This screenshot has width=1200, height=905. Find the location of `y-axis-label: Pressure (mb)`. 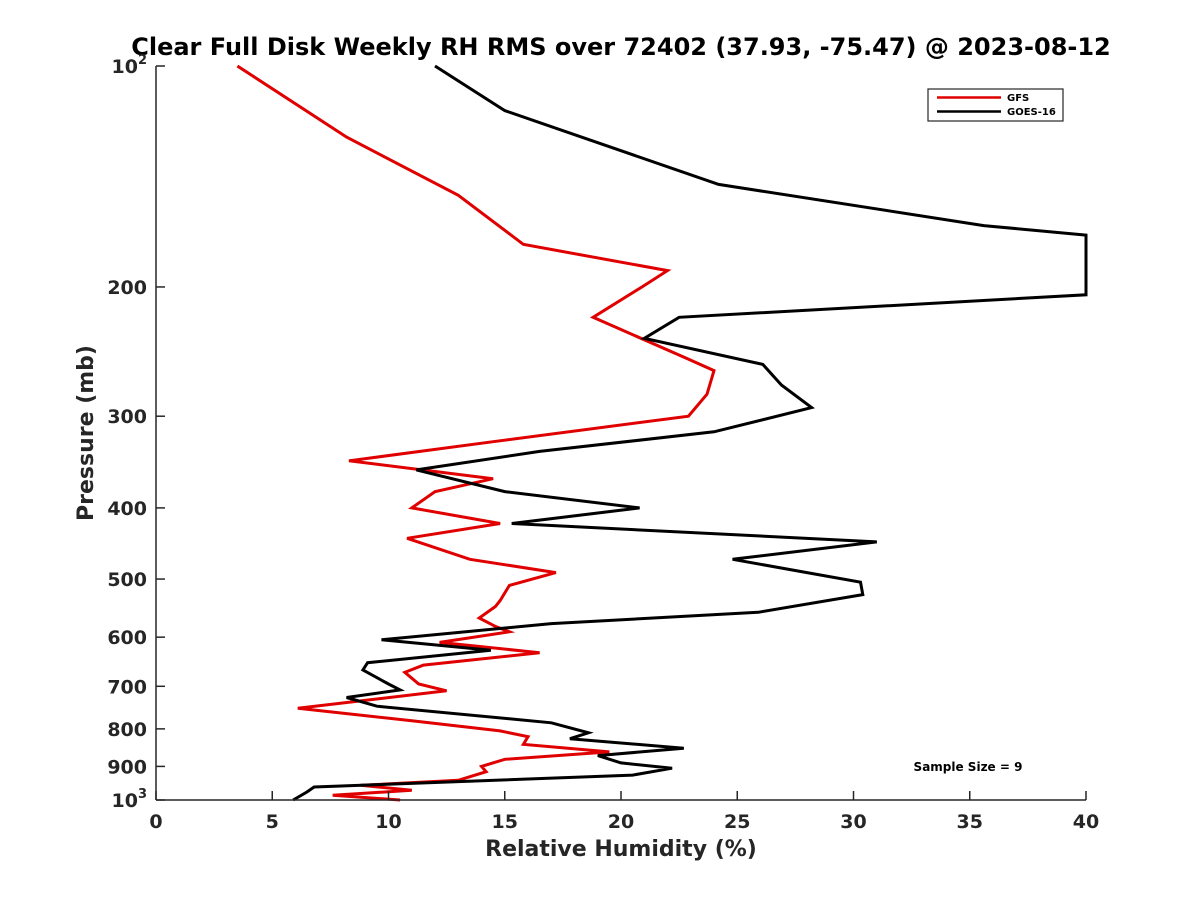

y-axis-label: Pressure (mb) is located at coordinates (86, 433).